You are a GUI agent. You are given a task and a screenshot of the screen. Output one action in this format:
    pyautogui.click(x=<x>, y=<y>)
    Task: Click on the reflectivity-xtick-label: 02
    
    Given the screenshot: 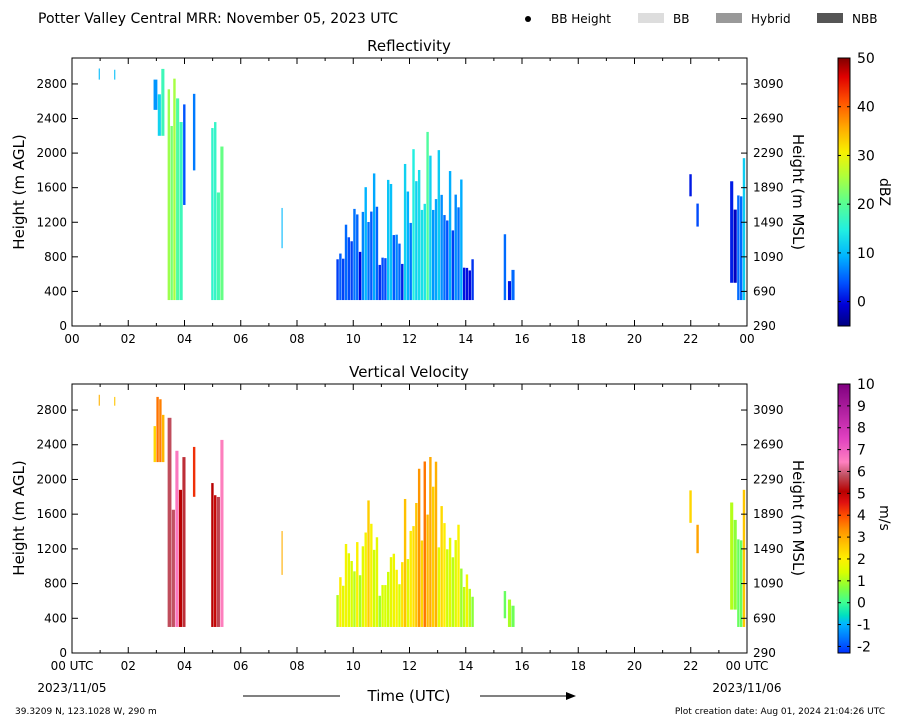 What is the action you would take?
    pyautogui.click(x=128, y=339)
    